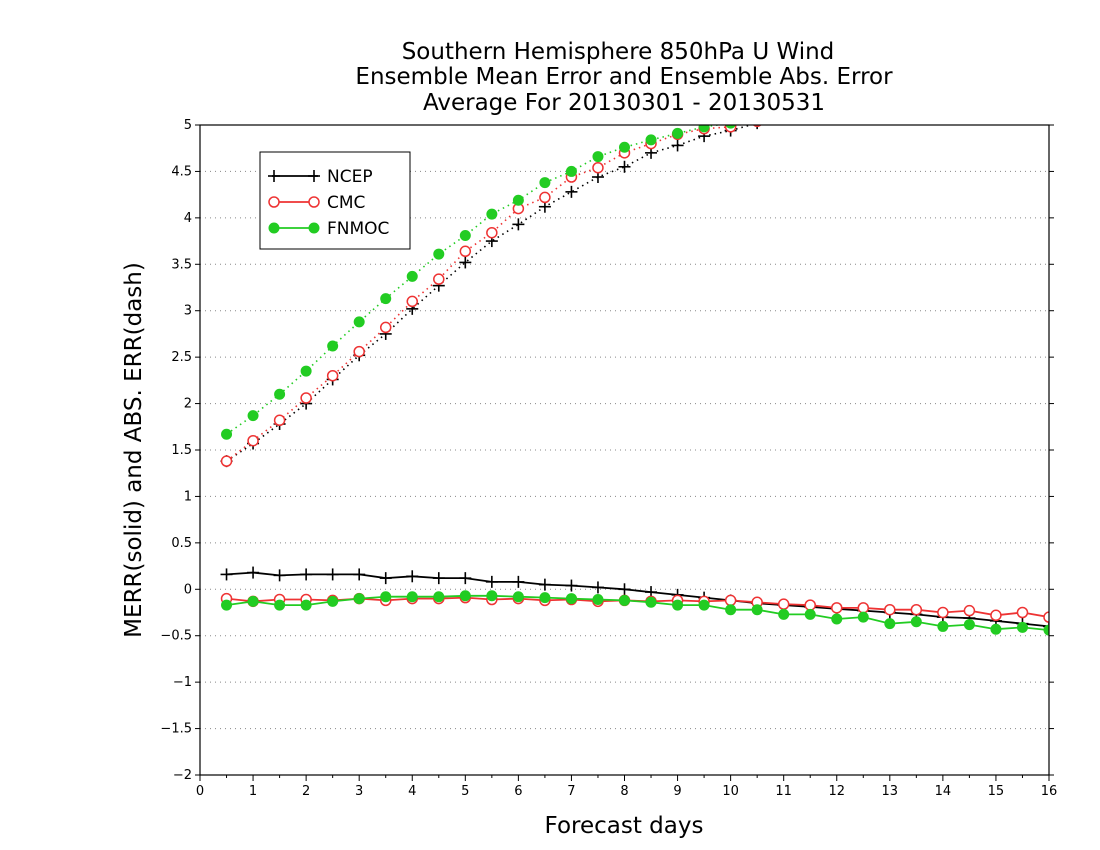 Image resolution: width=1100 pixels, height=850 pixels. What do you see at coordinates (188, 311) in the screenshot?
I see `y-tick-label: 3` at bounding box center [188, 311].